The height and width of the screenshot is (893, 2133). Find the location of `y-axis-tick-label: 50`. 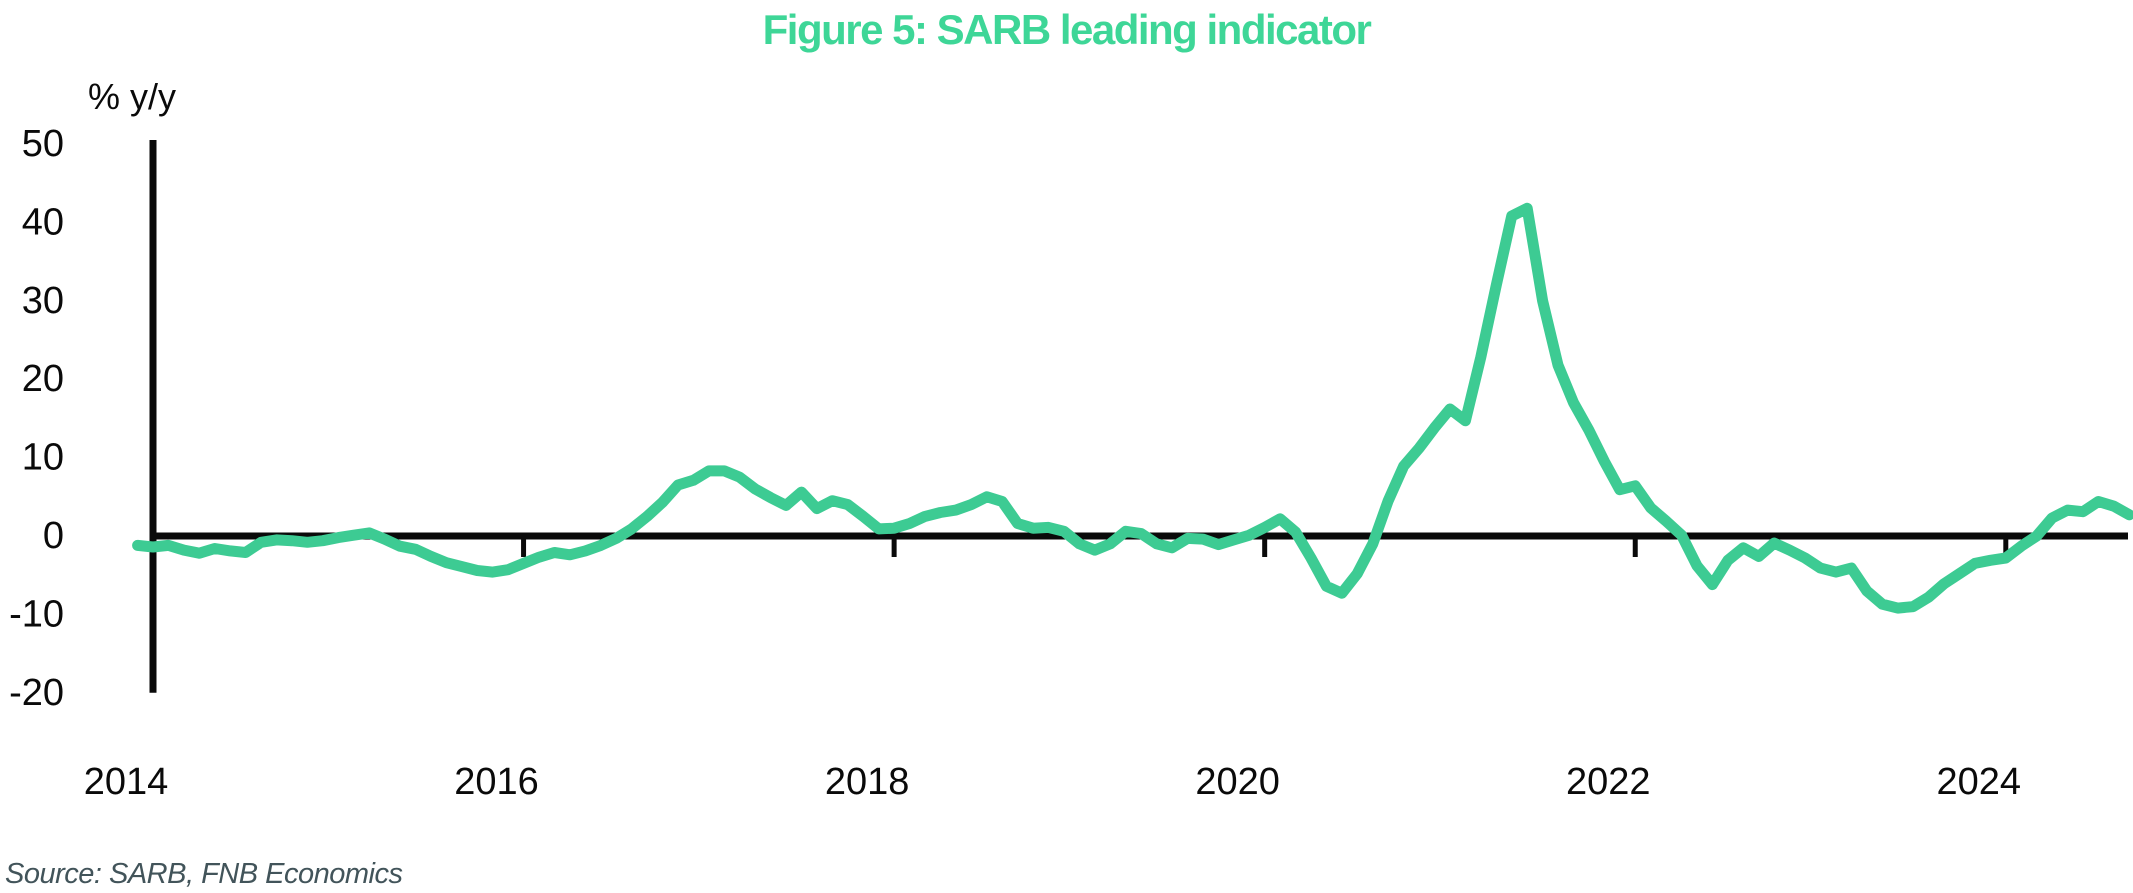

y-axis-tick-label: 50 is located at coordinates (43, 144).